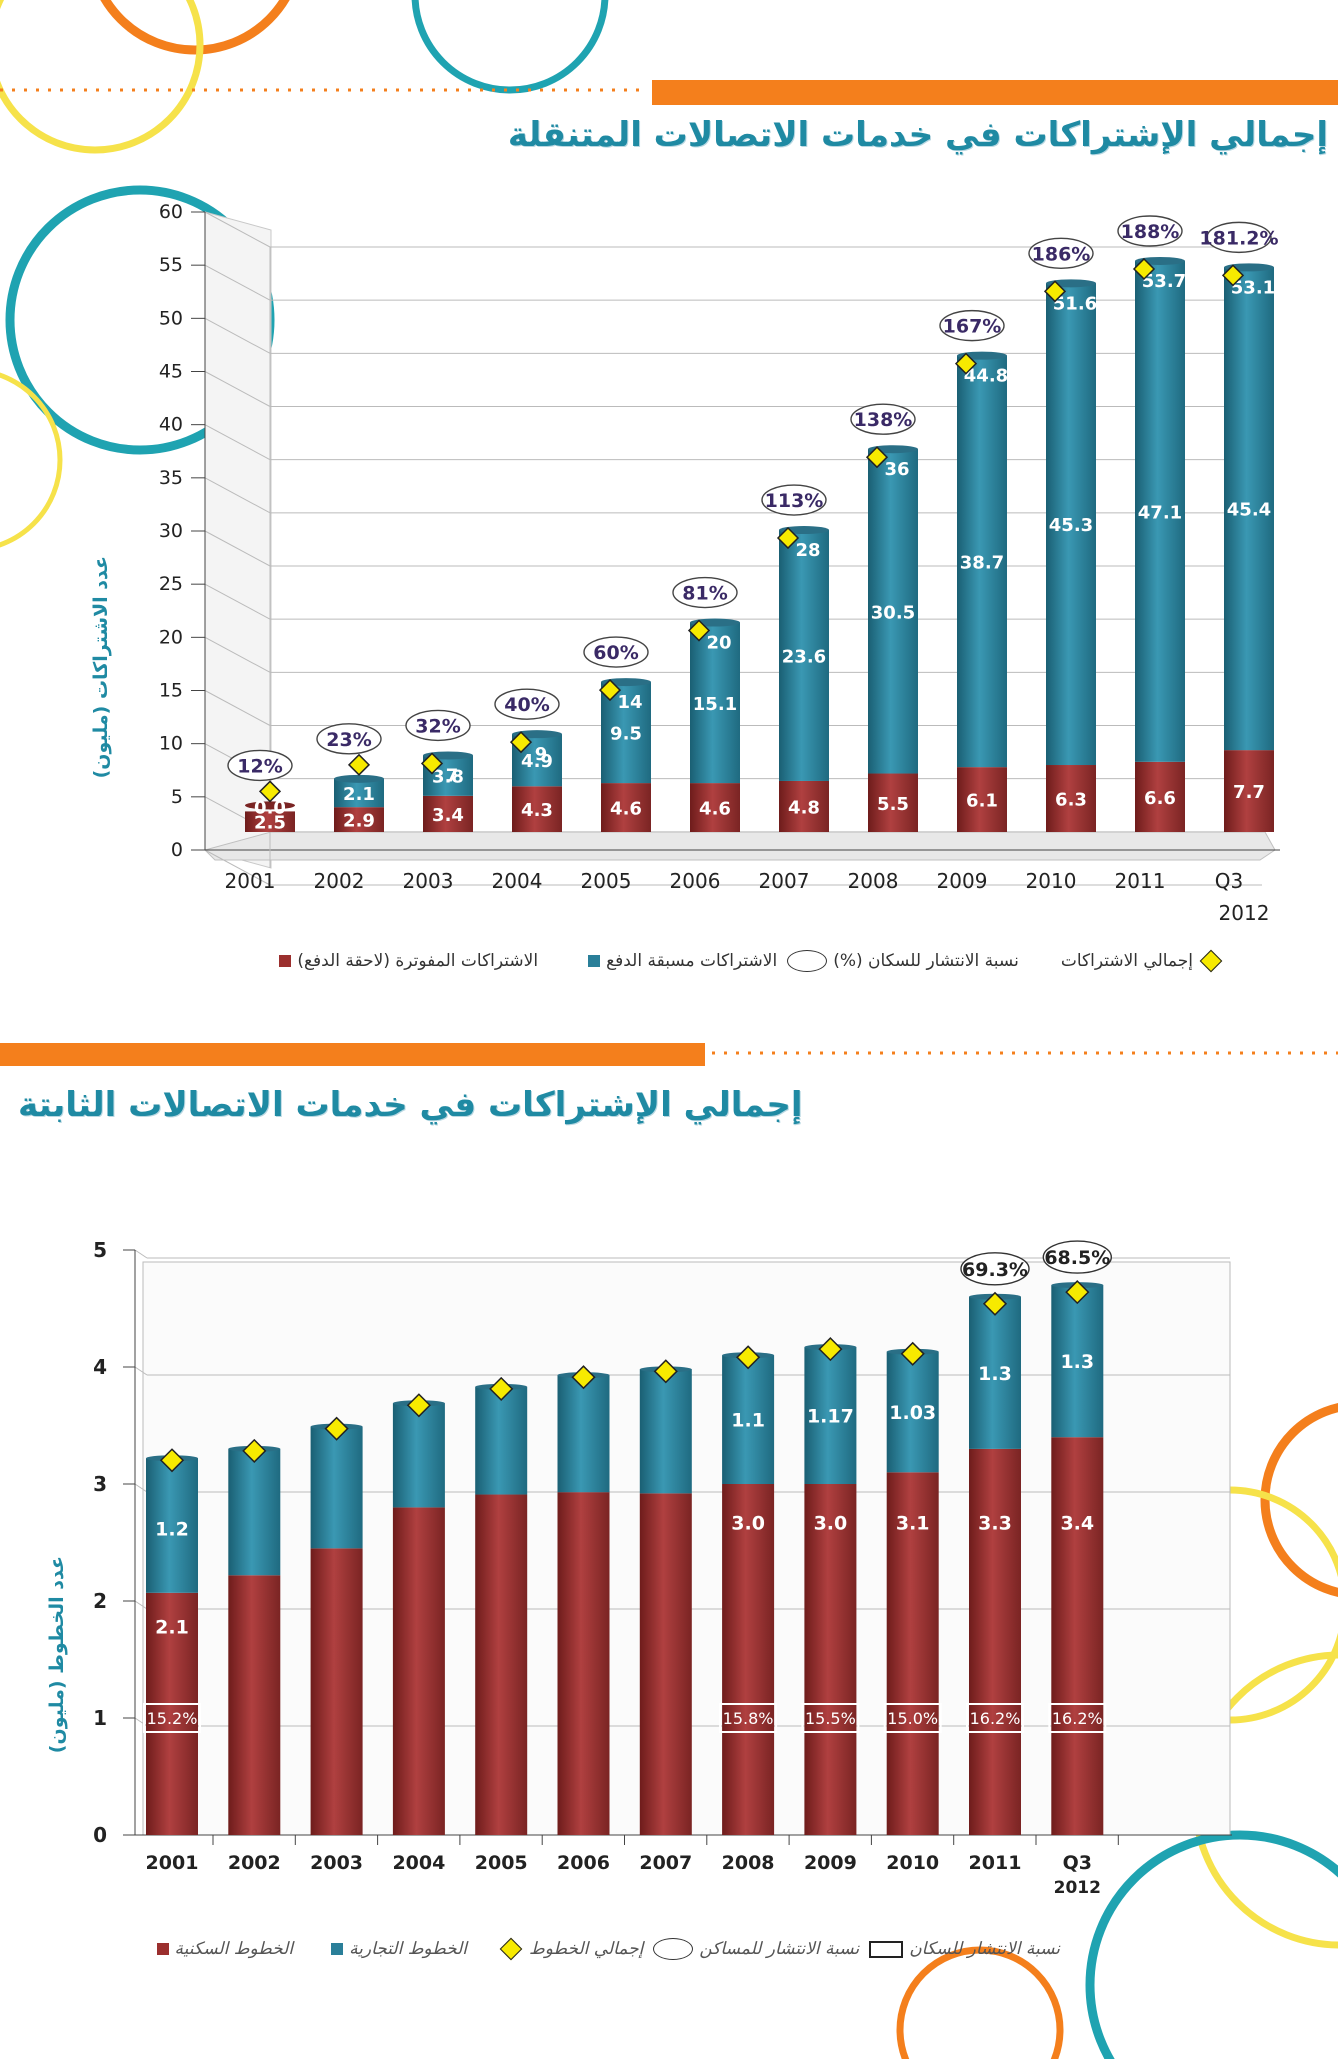 The width and height of the screenshot is (1338, 2059). What do you see at coordinates (1211, 961) in the screenshot?
I see `yellow-diamond-icon` at bounding box center [1211, 961].